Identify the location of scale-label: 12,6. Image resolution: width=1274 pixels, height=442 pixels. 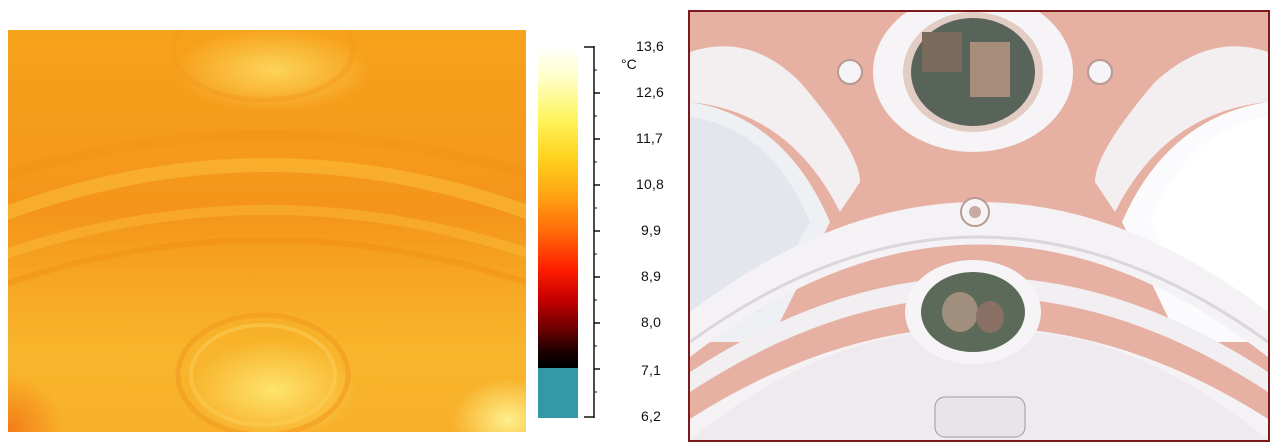
(650, 92).